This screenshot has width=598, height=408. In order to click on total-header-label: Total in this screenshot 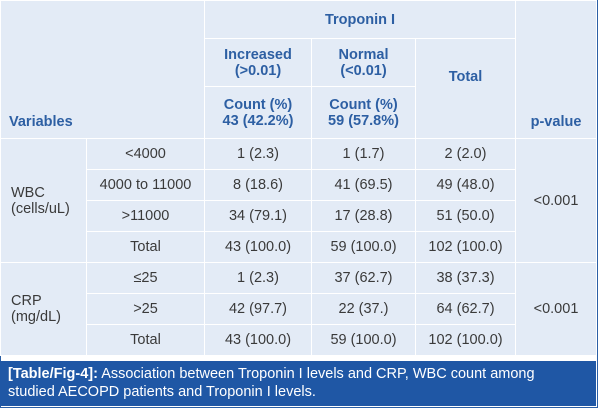, I will do `click(465, 76)`.